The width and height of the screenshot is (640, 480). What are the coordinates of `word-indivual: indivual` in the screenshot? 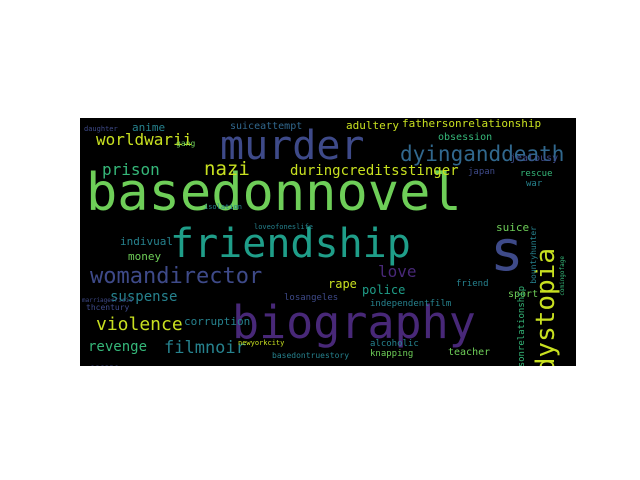 It's located at (146, 241).